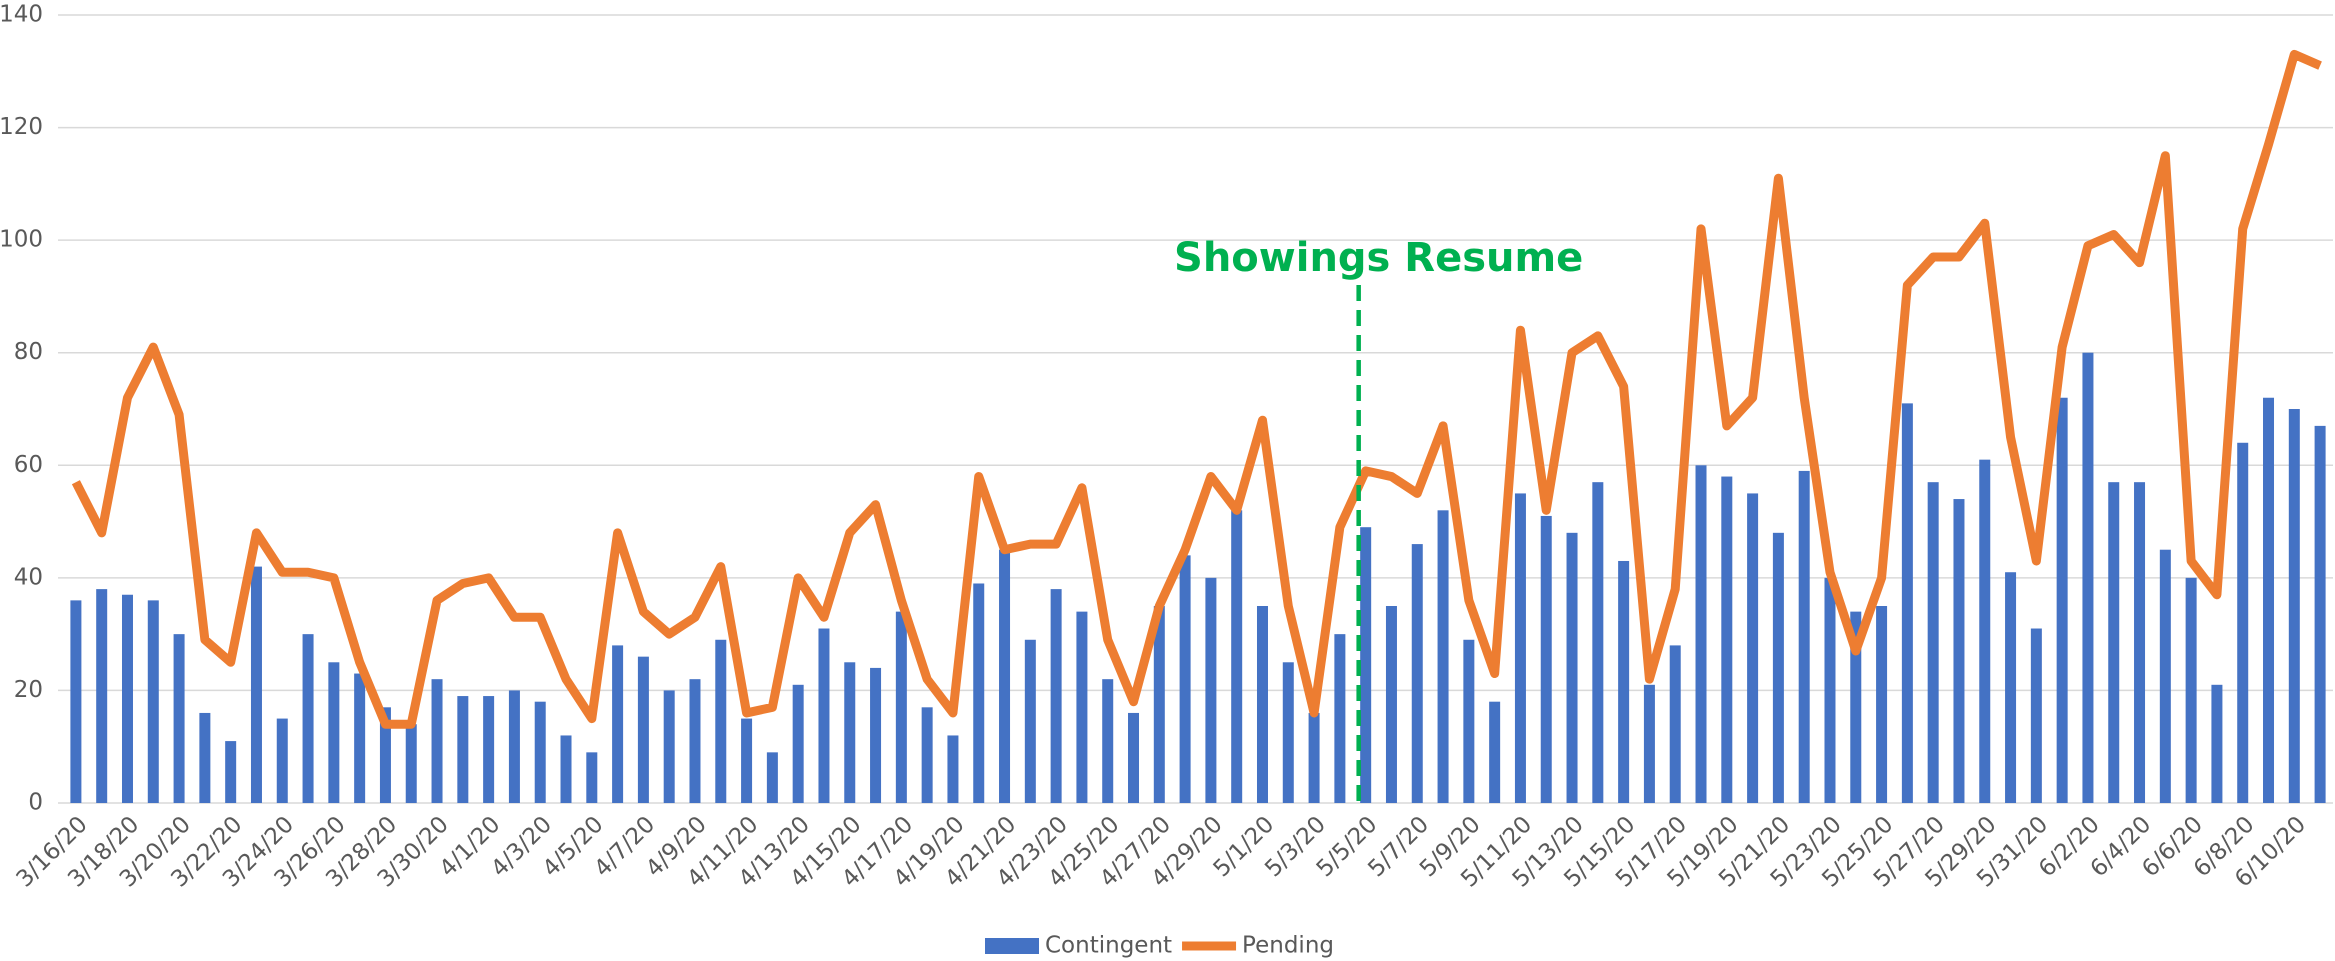 Image resolution: width=2335 pixels, height=961 pixels. What do you see at coordinates (1012, 946) in the screenshot?
I see `legend-swatch` at bounding box center [1012, 946].